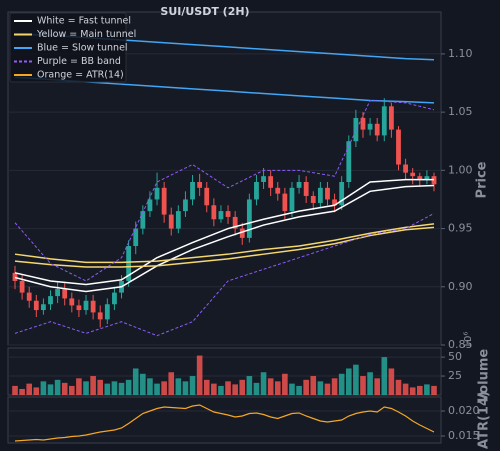 Image resolution: width=500 pixels, height=451 pixels. Describe the element at coordinates (464, 435) in the screenshot. I see `y-tick-label: 0.015` at that location.